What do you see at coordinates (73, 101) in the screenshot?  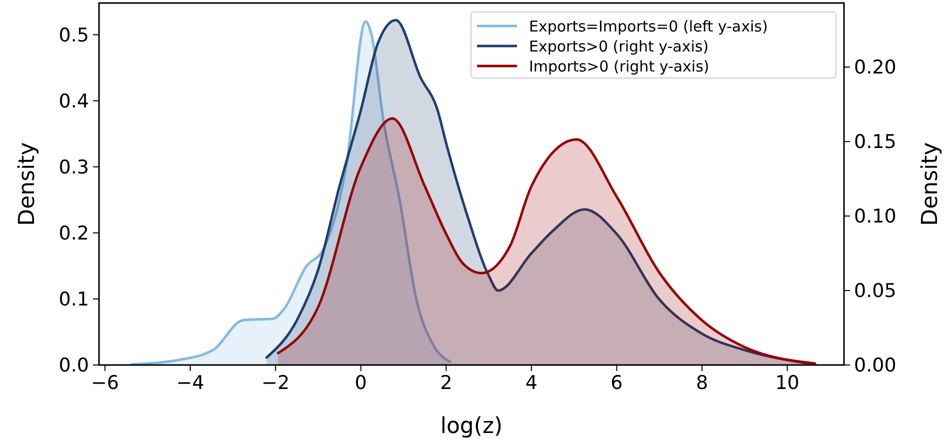 I see `y-tick-label: 0.4` at bounding box center [73, 101].